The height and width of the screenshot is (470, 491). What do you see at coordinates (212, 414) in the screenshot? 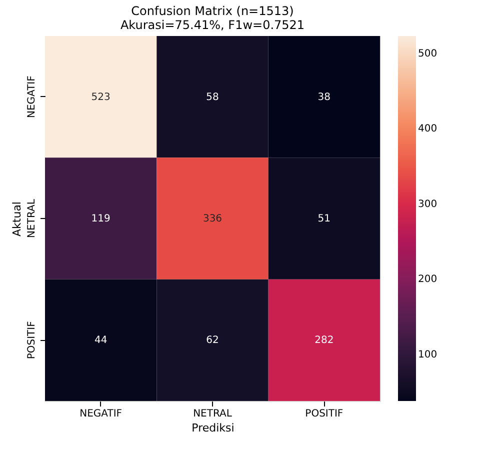
I see `x-tick-label: NETRAL` at bounding box center [212, 414].